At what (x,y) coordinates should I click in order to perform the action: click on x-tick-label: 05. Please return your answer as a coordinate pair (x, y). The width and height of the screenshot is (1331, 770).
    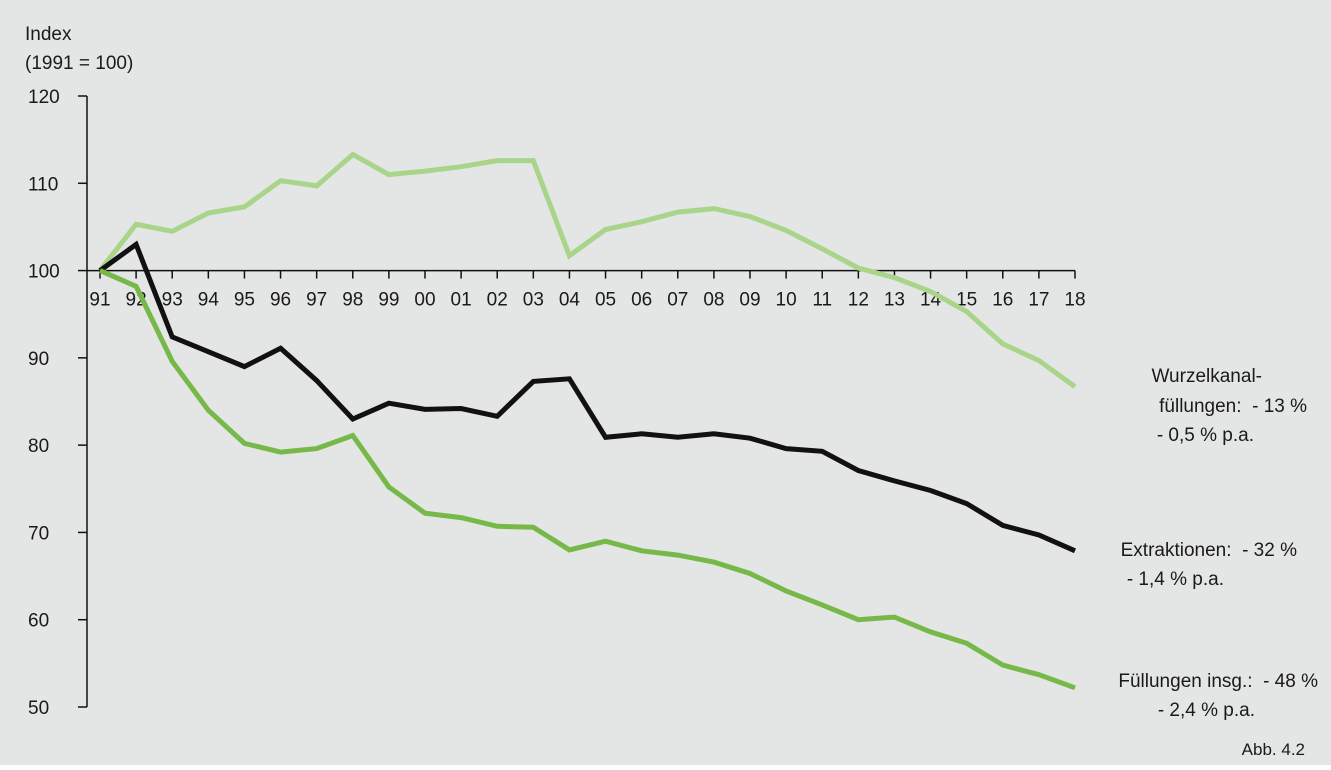
    Looking at the image, I should click on (605, 300).